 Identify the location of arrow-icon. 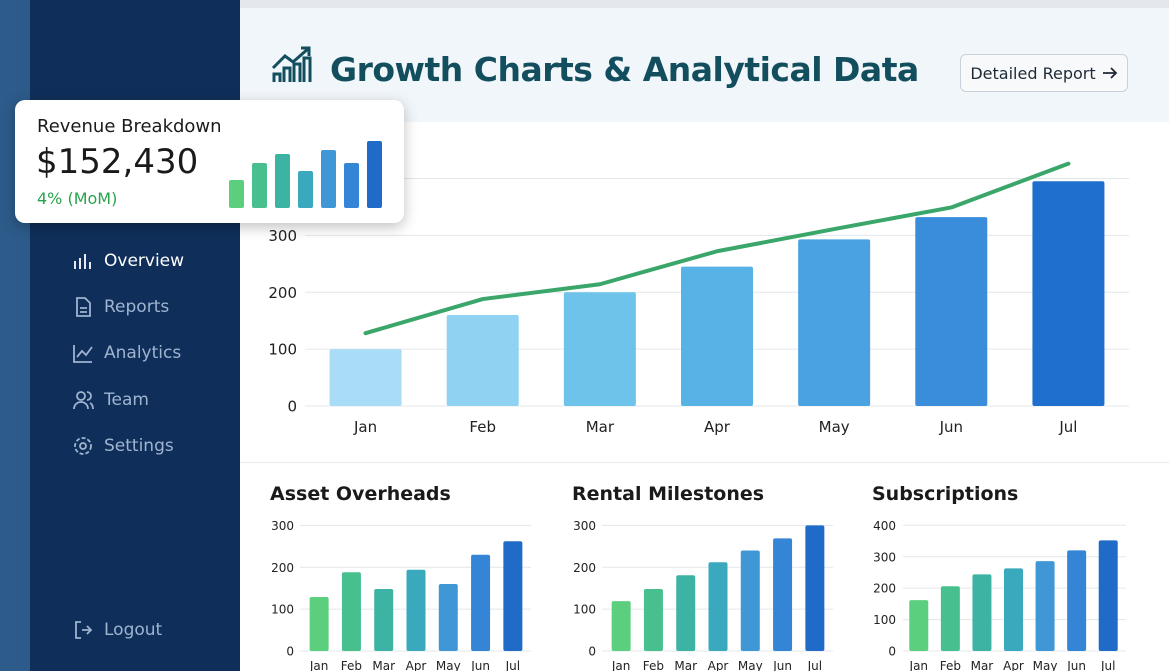
(1109, 73).